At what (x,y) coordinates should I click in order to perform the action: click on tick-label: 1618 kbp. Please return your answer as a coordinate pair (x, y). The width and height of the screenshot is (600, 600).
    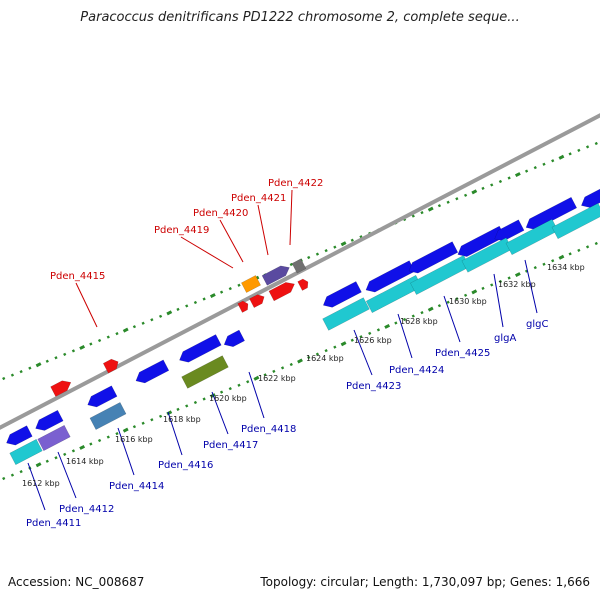
    Looking at the image, I should click on (182, 419).